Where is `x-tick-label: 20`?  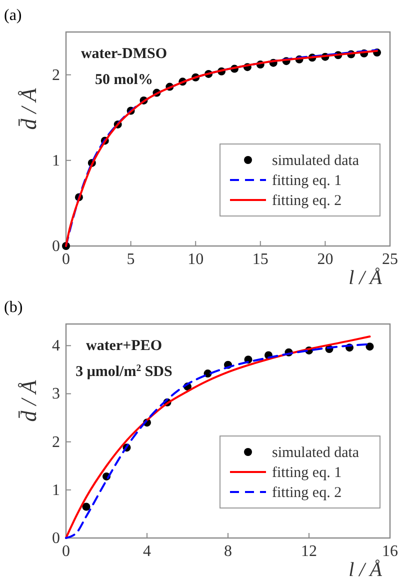 x-tick-label: 20 is located at coordinates (325, 259).